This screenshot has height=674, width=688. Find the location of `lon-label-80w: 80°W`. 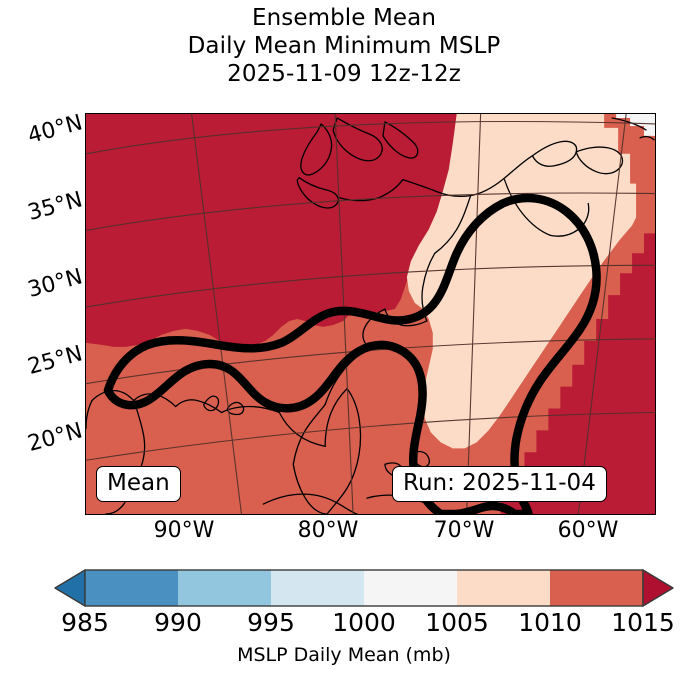

lon-label-80w: 80°W is located at coordinates (328, 530).